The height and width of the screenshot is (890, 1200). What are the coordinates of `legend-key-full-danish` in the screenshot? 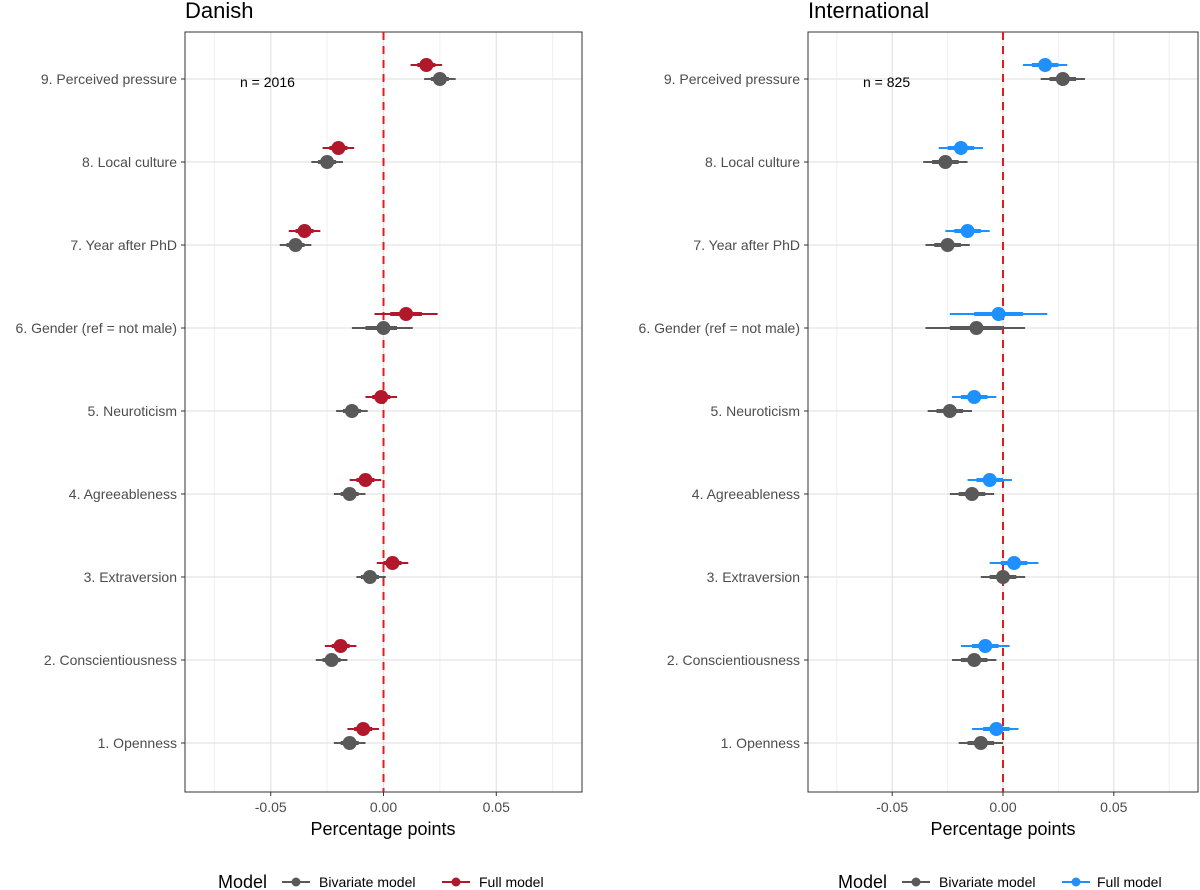 It's located at (456, 882).